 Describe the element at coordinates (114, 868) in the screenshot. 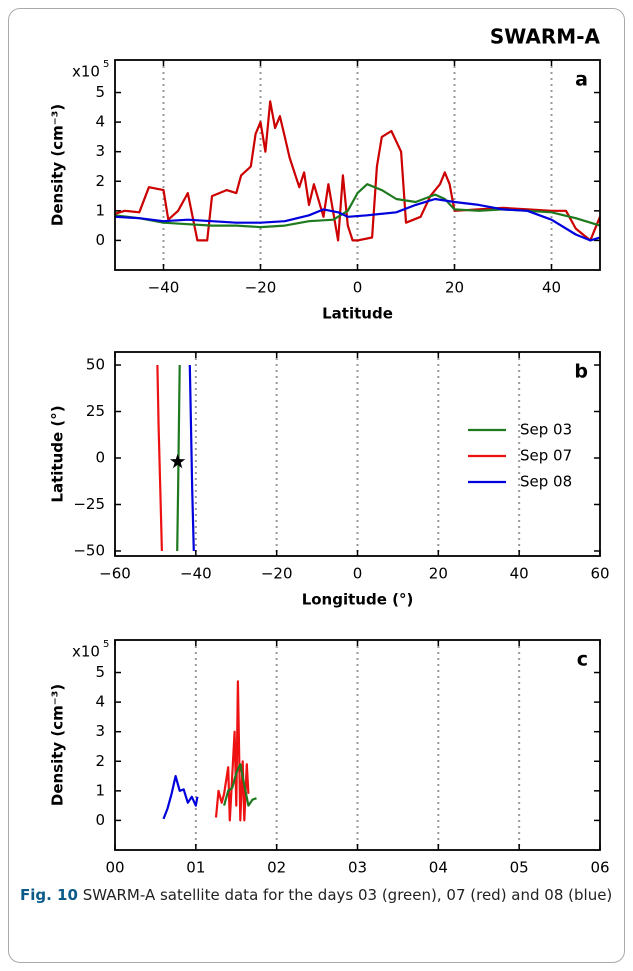

I see `x-tick-label: 00` at that location.